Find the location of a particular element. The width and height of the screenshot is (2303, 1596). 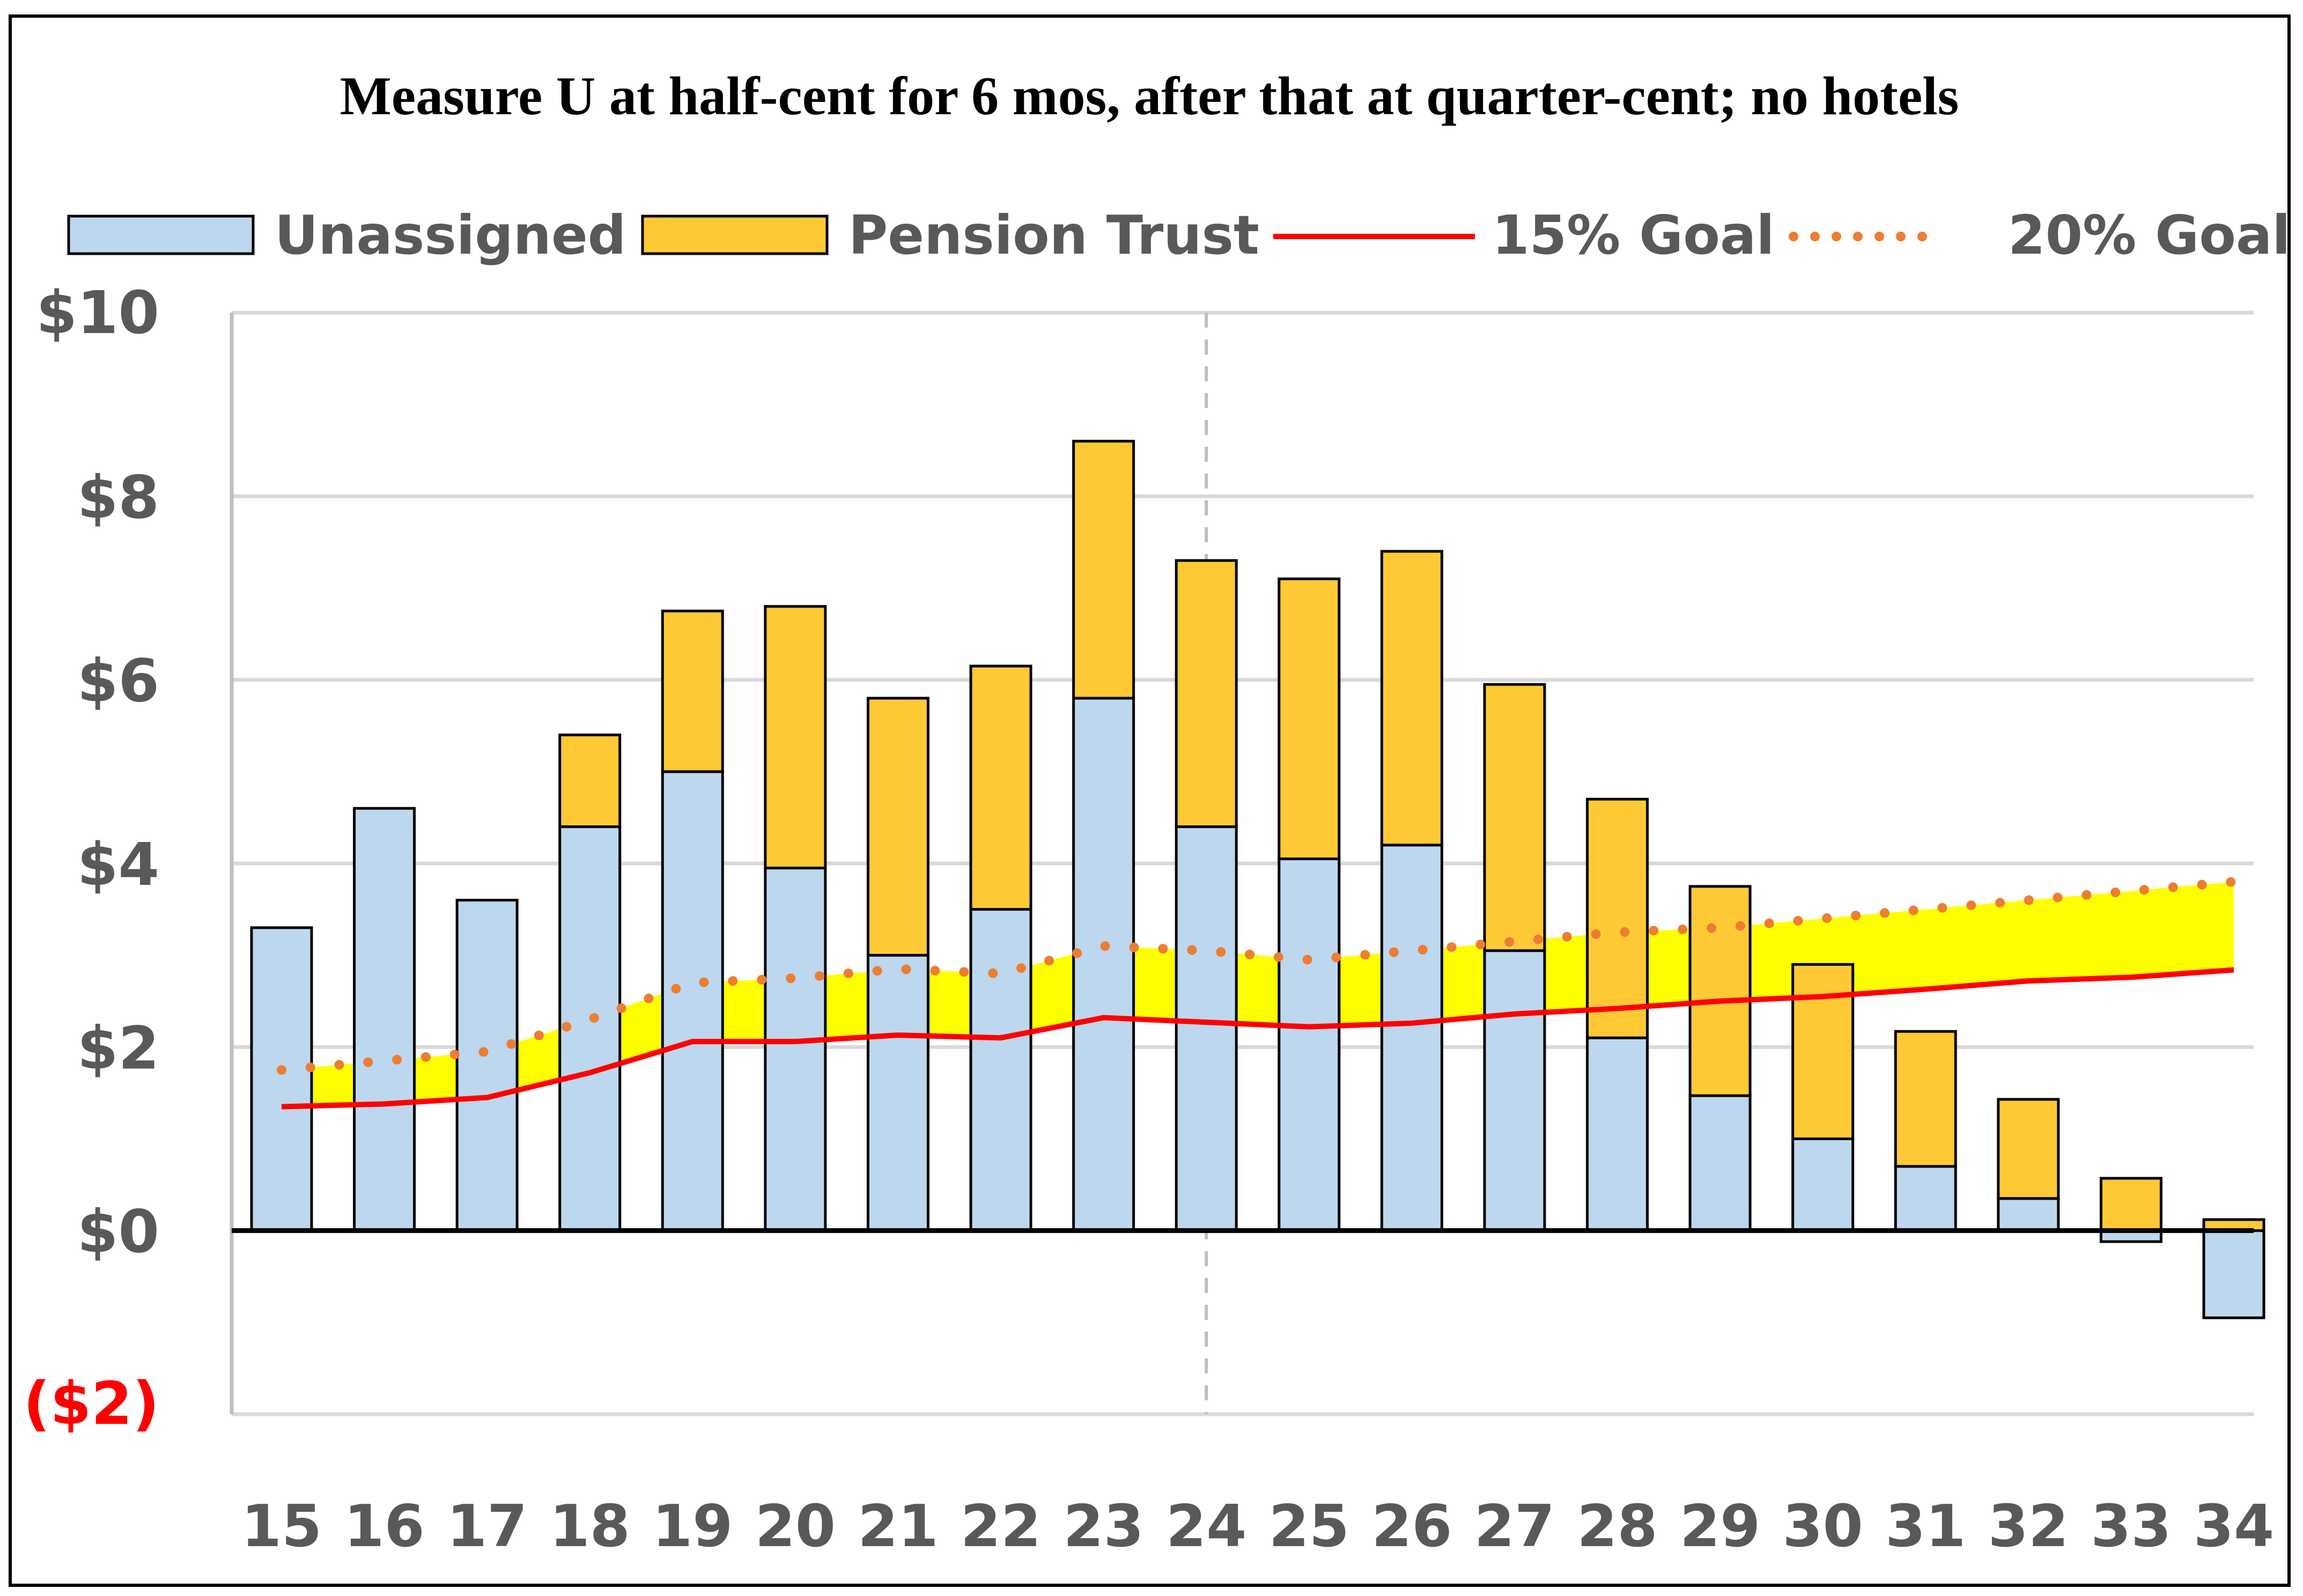

line-15-goal is located at coordinates (1257, 1038).